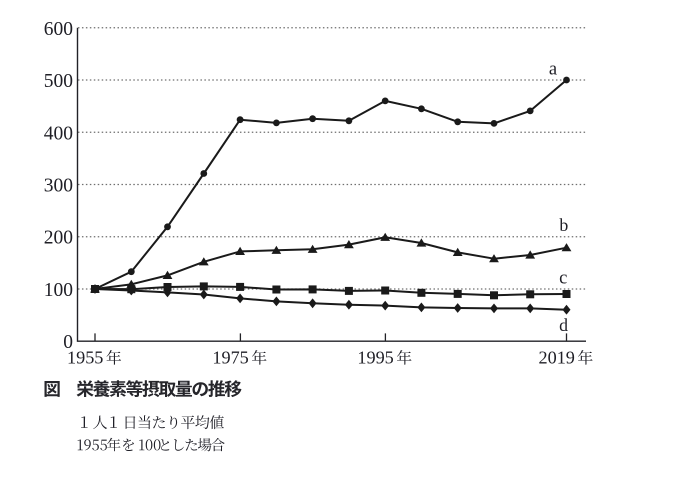  What do you see at coordinates (553, 70) in the screenshot?
I see `svg-text: a` at bounding box center [553, 70].